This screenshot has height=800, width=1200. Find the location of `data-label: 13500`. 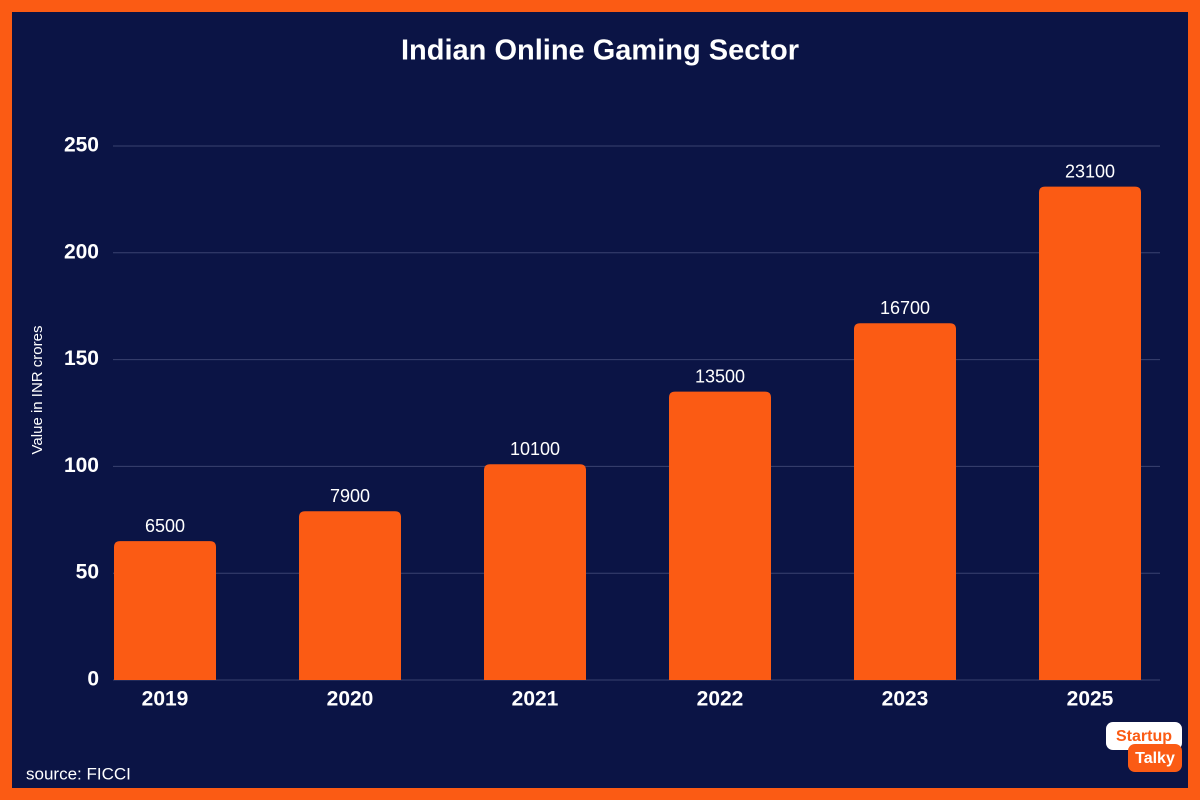

data-label: 13500 is located at coordinates (720, 376).